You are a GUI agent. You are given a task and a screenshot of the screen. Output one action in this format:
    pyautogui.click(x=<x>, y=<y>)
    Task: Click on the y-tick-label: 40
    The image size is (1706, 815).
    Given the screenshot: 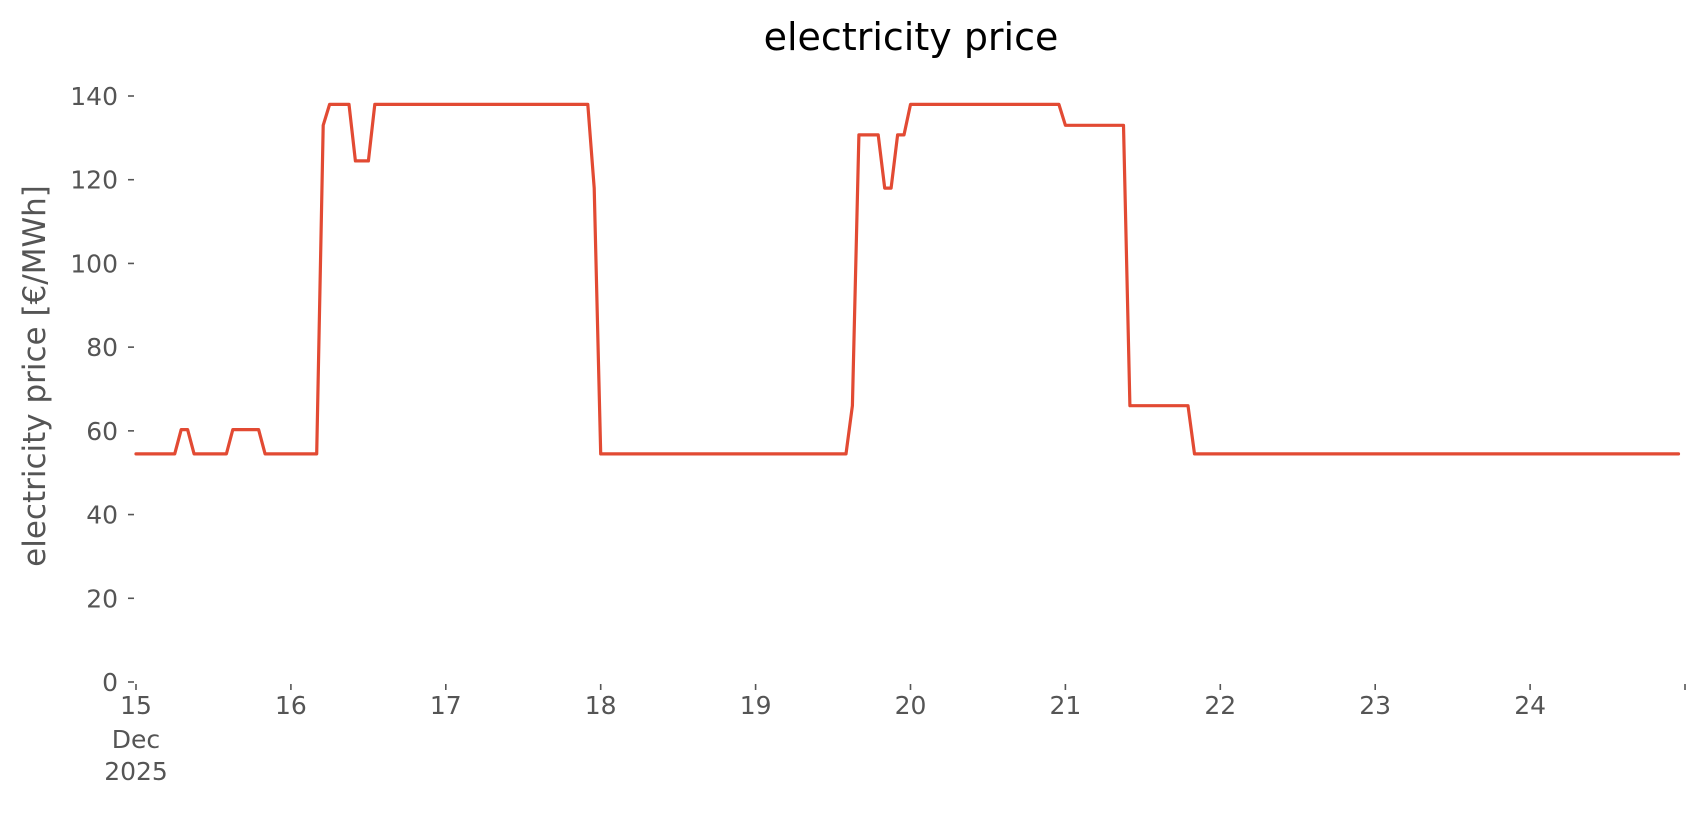 What is the action you would take?
    pyautogui.click(x=102, y=515)
    